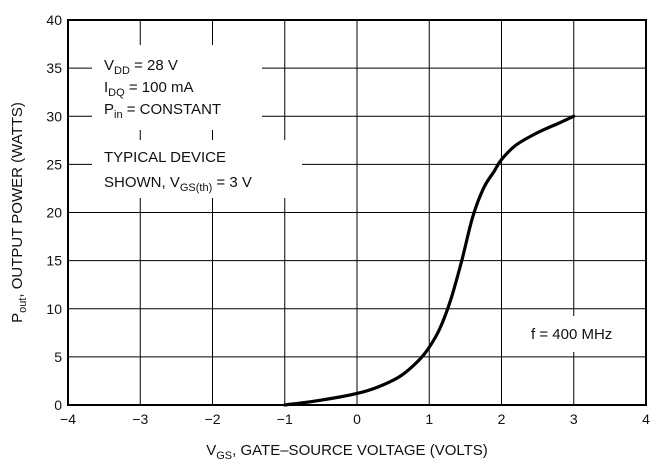 This screenshot has height=470, width=651. Describe the element at coordinates (197, 169) in the screenshot. I see `device-box` at that location.